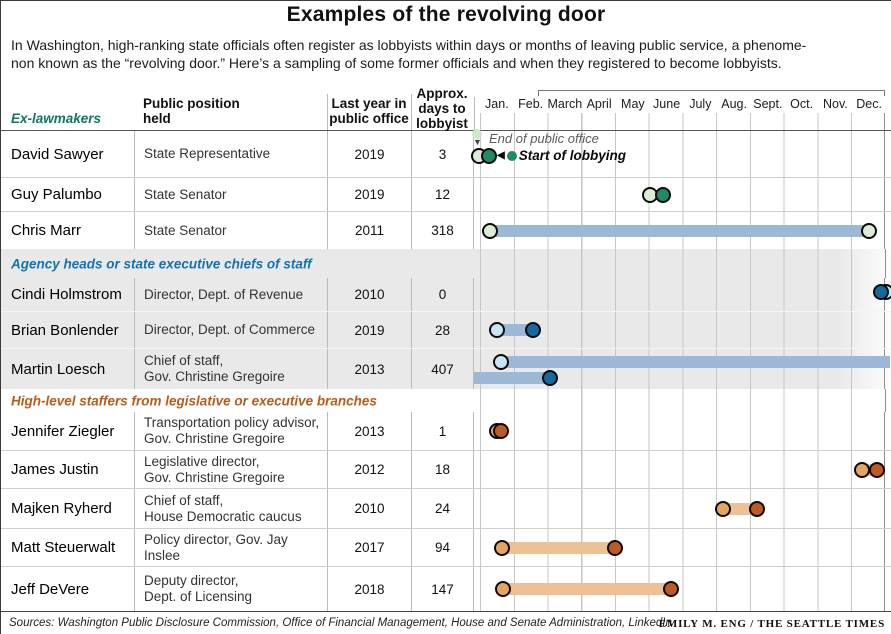  What do you see at coordinates (835, 104) in the screenshot?
I see `month-label: Nov.` at bounding box center [835, 104].